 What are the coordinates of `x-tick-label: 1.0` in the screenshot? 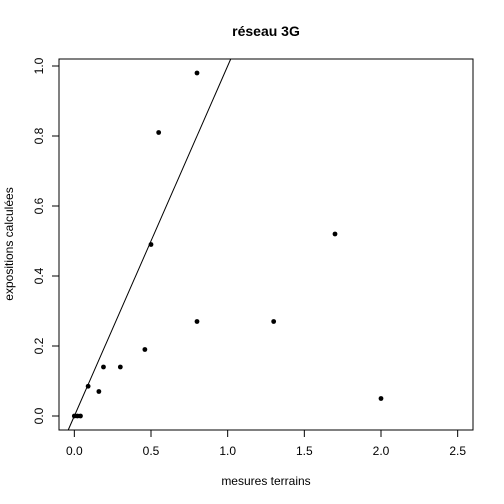 It's located at (227, 451).